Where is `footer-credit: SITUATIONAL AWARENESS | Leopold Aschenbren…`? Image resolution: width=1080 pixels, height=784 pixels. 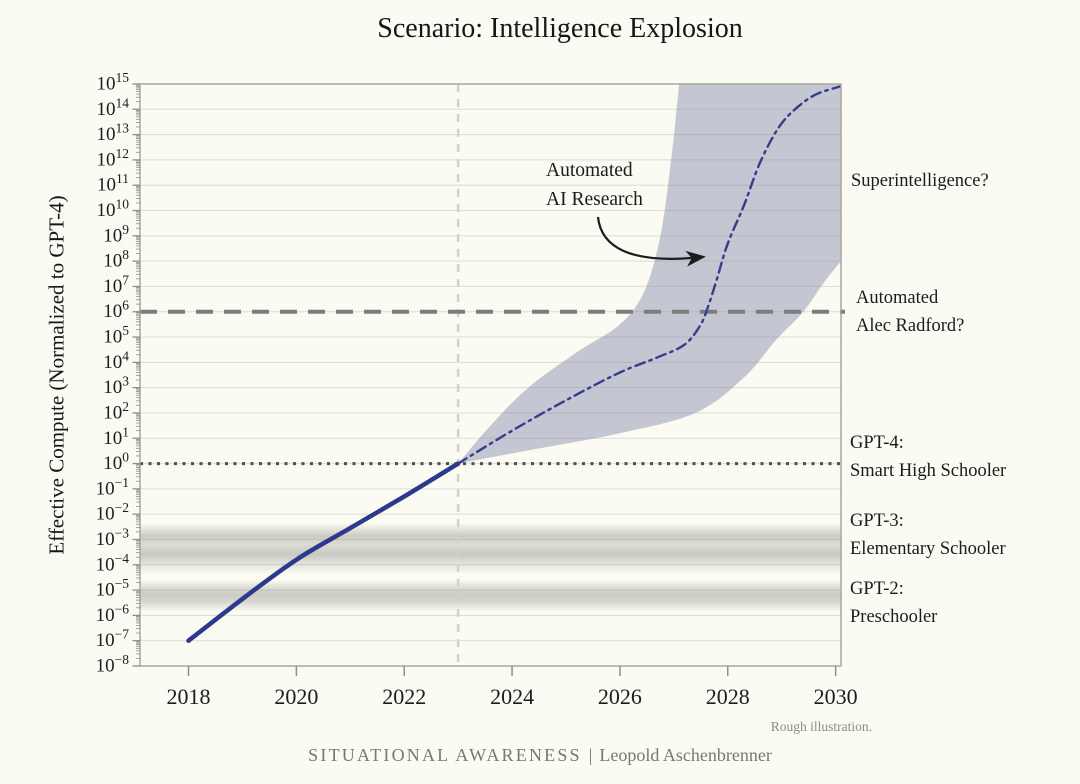 footer-credit: SITUATIONAL AWARENESS | Leopold Aschenbren… is located at coordinates (540, 755).